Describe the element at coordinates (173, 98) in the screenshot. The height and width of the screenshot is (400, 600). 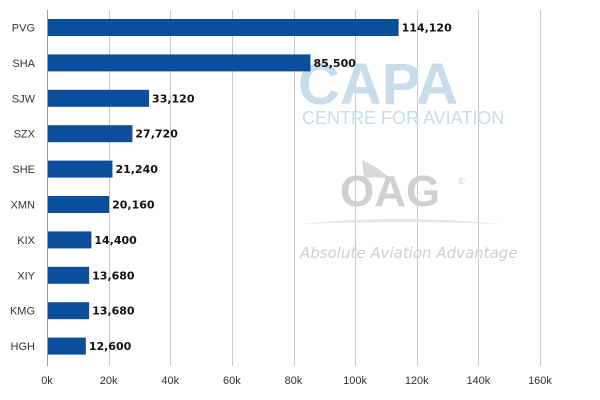
I see `data-label: 33,120` at that location.